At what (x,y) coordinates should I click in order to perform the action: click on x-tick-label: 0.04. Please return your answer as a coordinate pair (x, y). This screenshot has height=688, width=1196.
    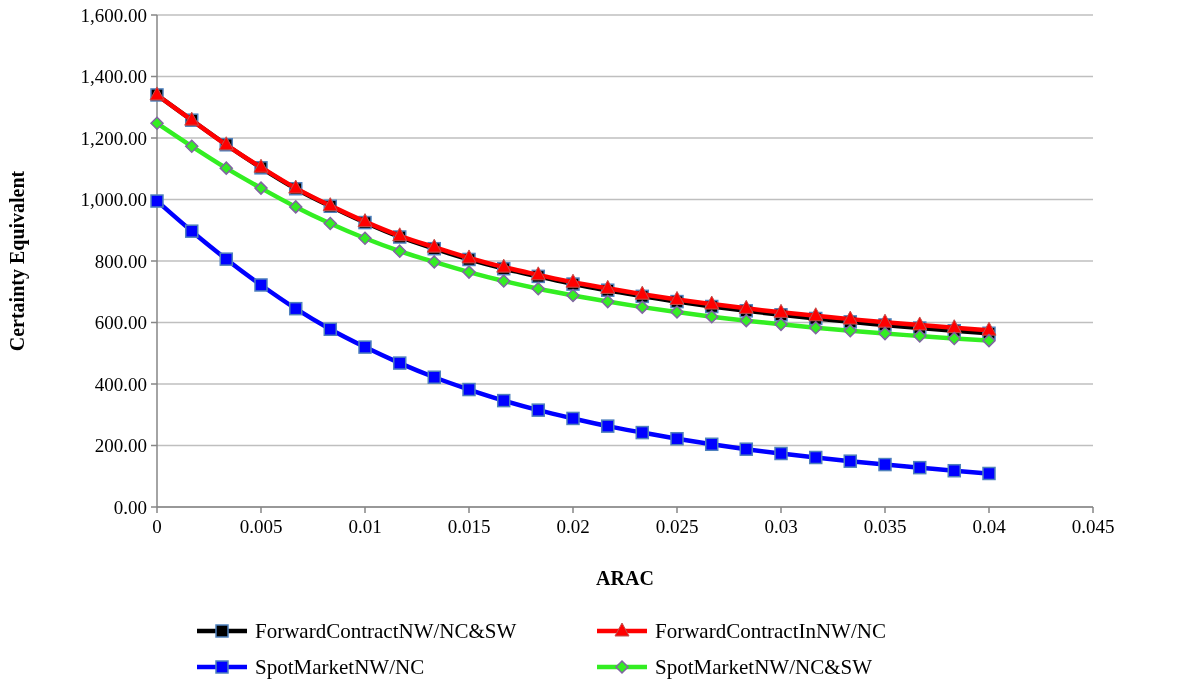
    Looking at the image, I should click on (989, 526).